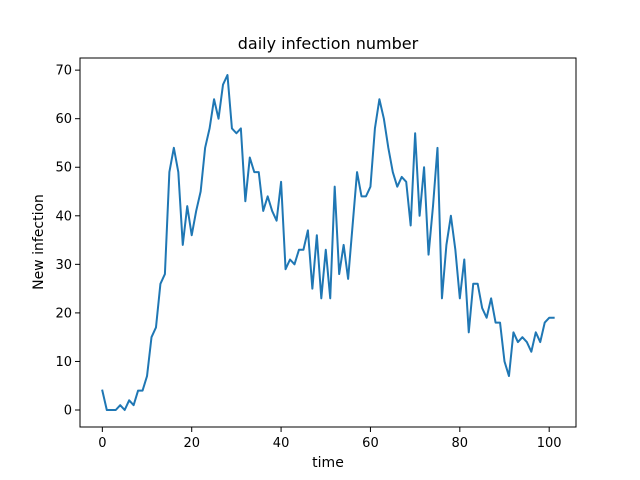 This screenshot has width=640, height=480. What do you see at coordinates (328, 463) in the screenshot?
I see `x-axis-label: time` at bounding box center [328, 463].